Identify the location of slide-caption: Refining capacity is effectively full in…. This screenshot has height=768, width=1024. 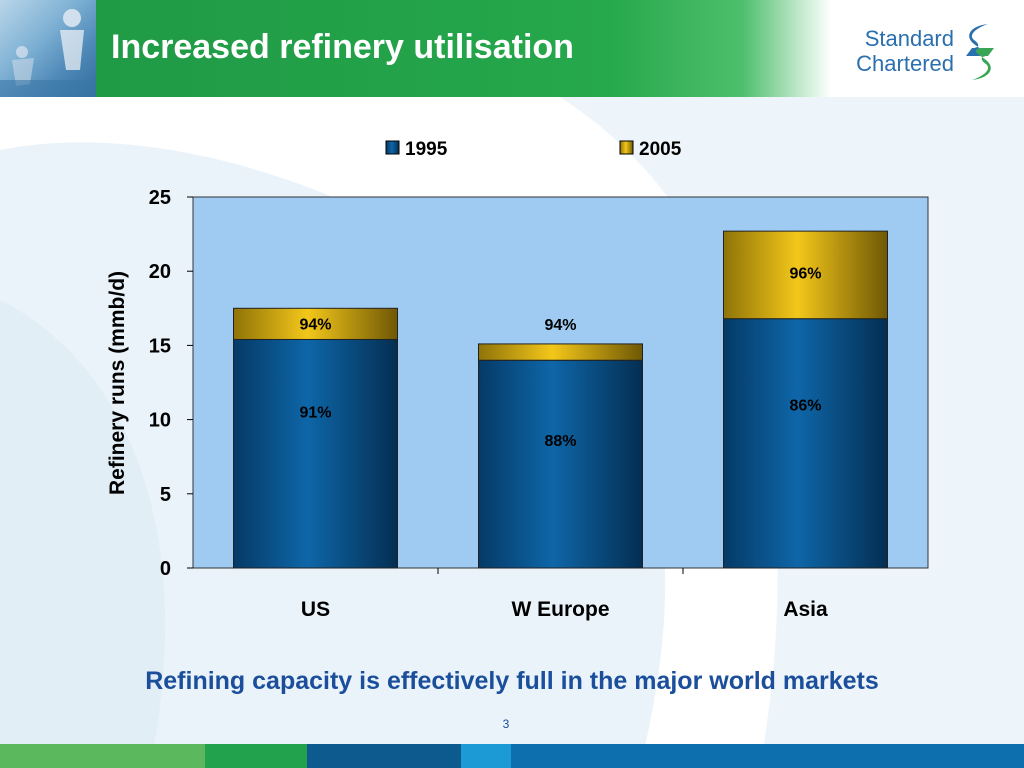
(512, 681).